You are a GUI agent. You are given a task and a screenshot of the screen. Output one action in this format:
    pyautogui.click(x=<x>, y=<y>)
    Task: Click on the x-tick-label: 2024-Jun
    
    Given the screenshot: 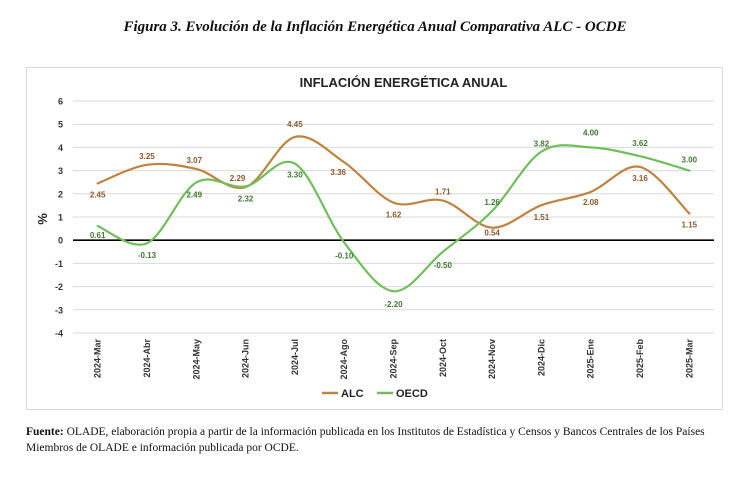 What is the action you would take?
    pyautogui.click(x=246, y=358)
    